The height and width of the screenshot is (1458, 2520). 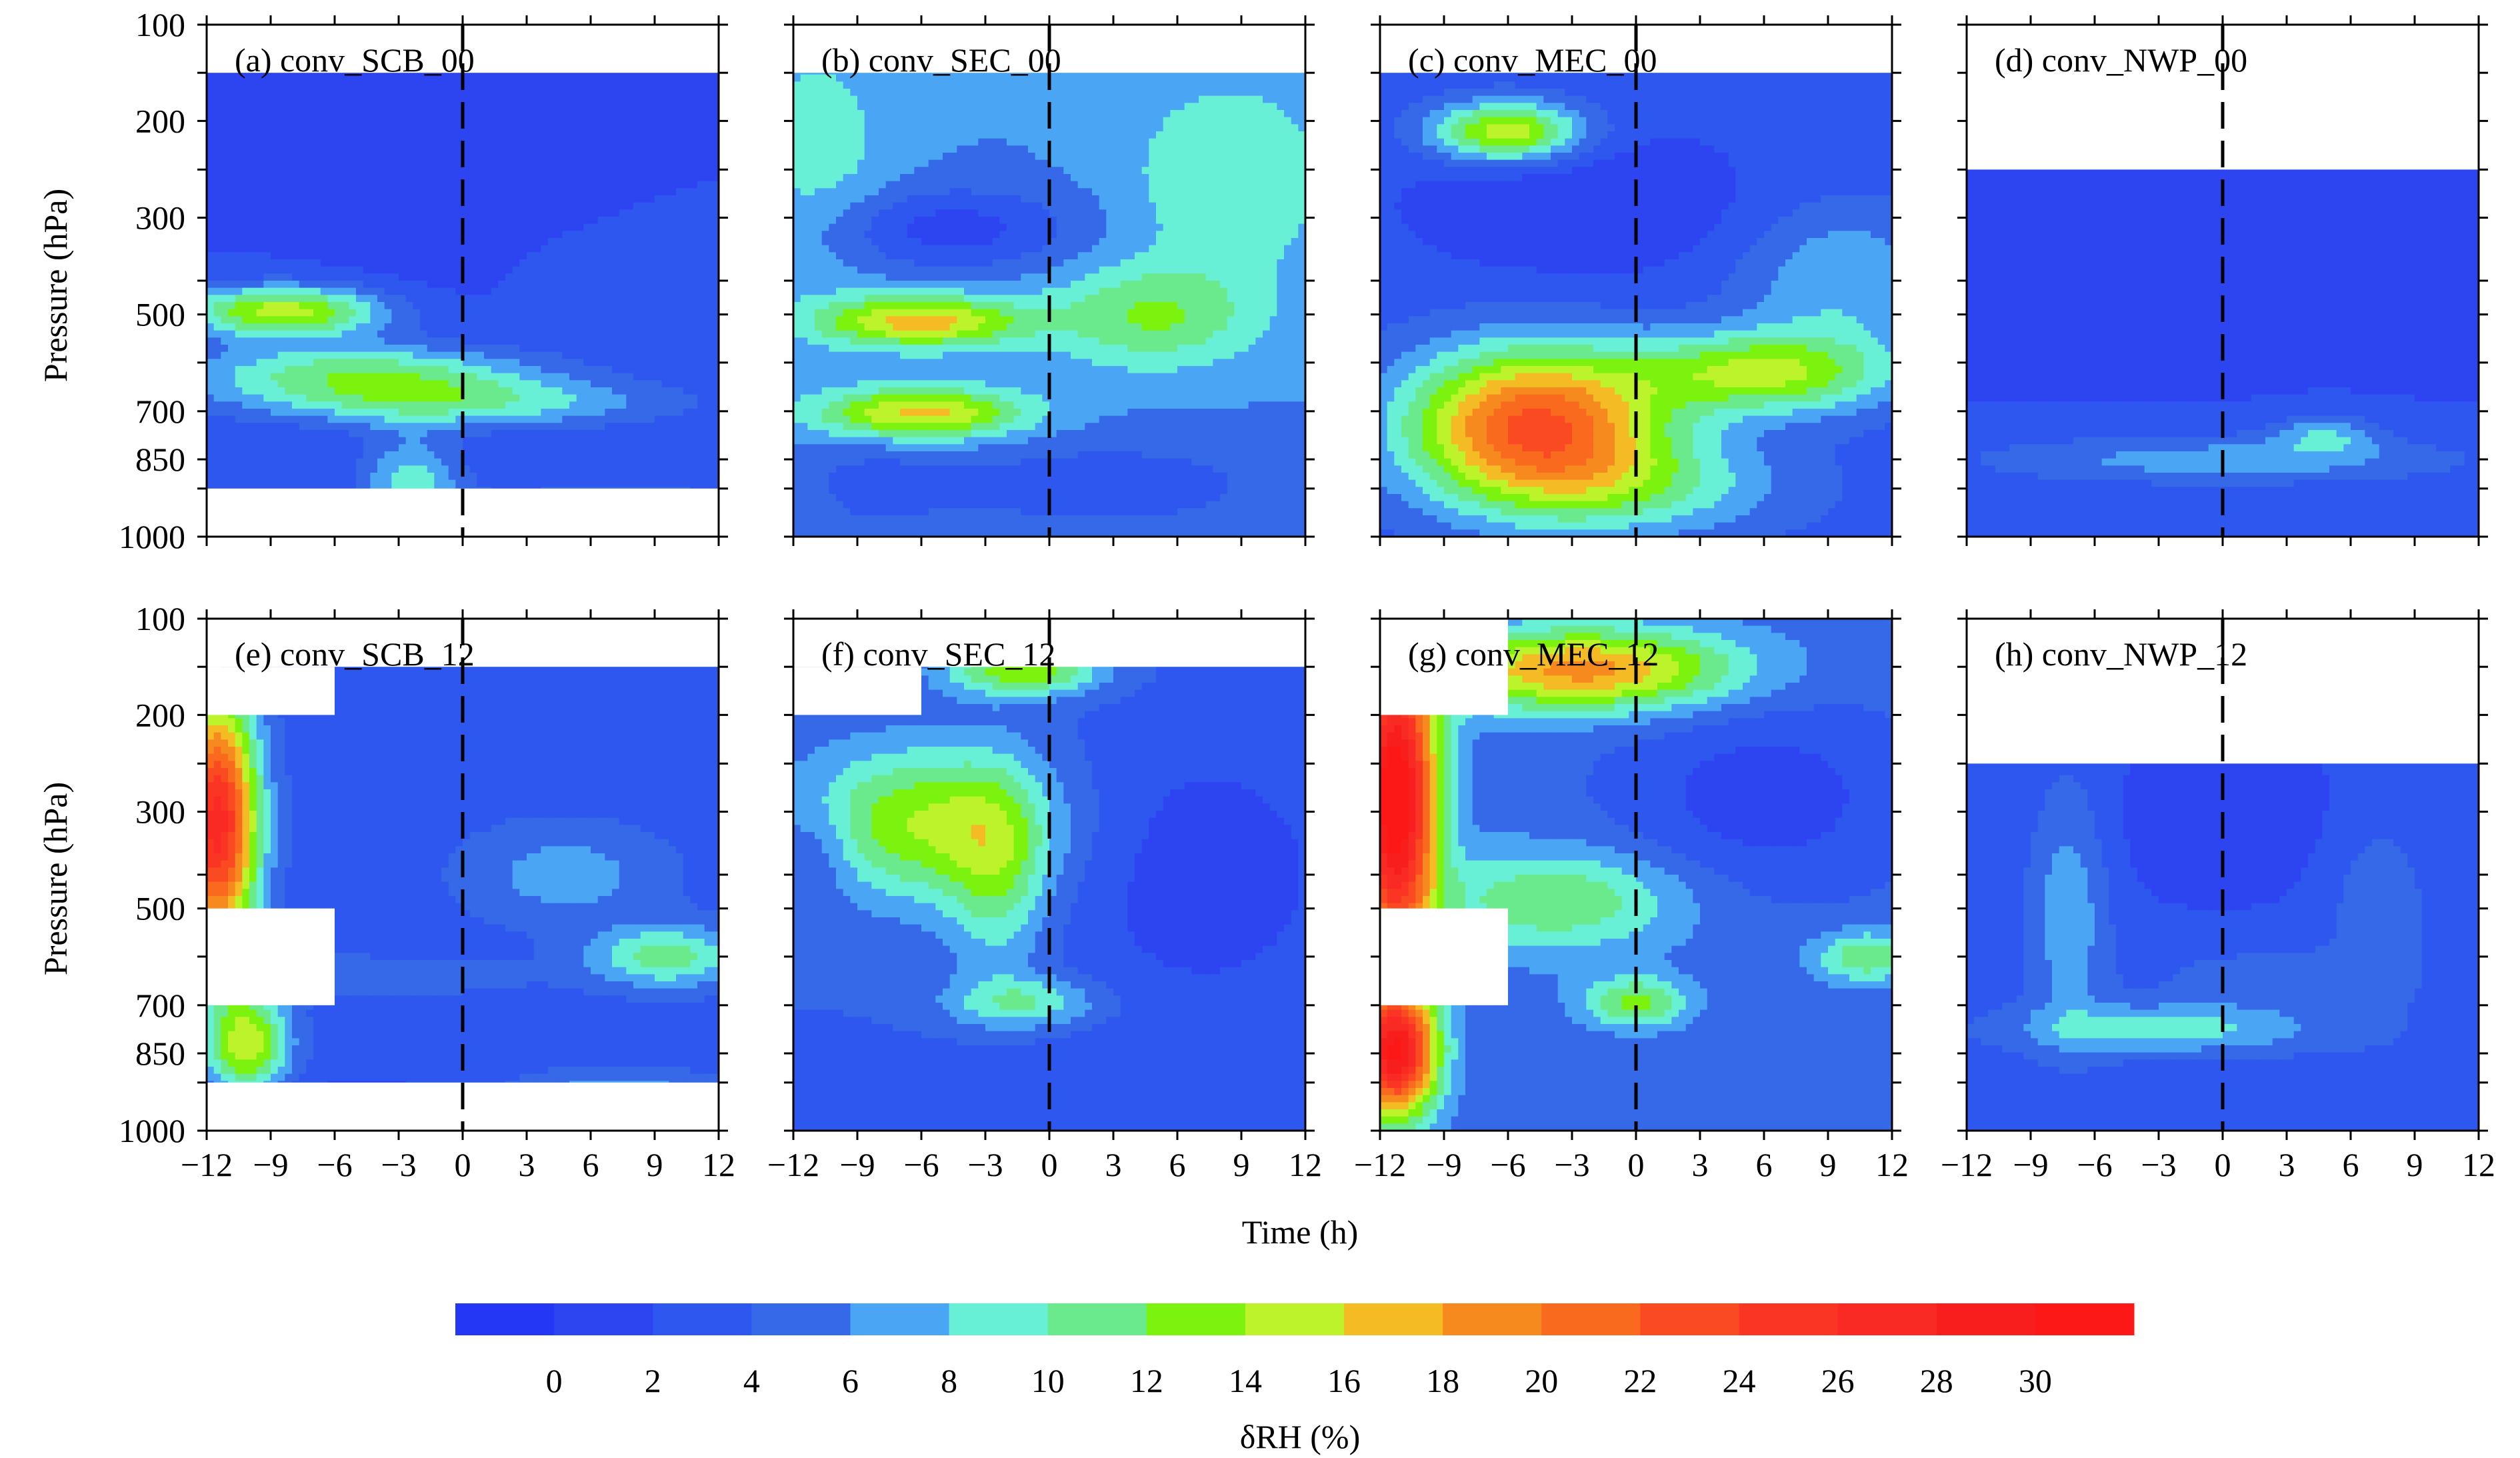 What do you see at coordinates (160, 218) in the screenshot?
I see `y-tick-label: 300` at bounding box center [160, 218].